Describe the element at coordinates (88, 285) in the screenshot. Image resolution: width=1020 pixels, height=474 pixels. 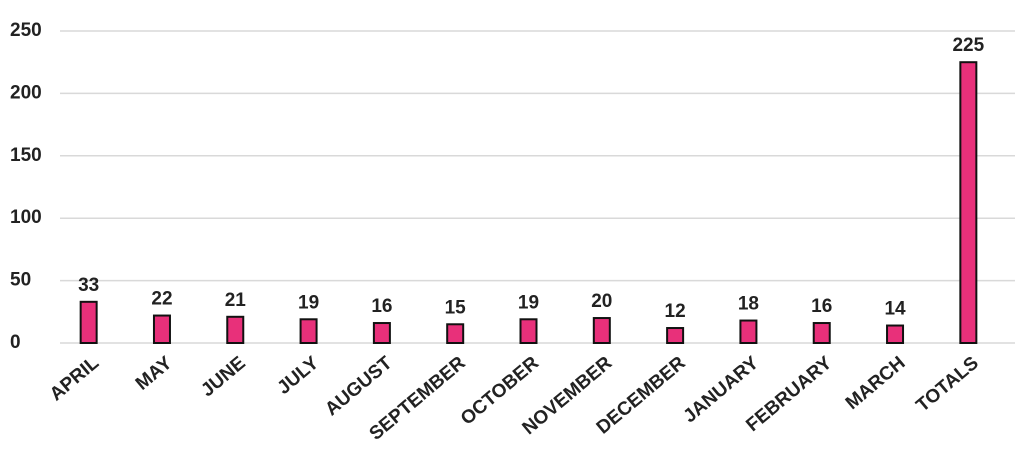
I see `data-label: 33` at that location.